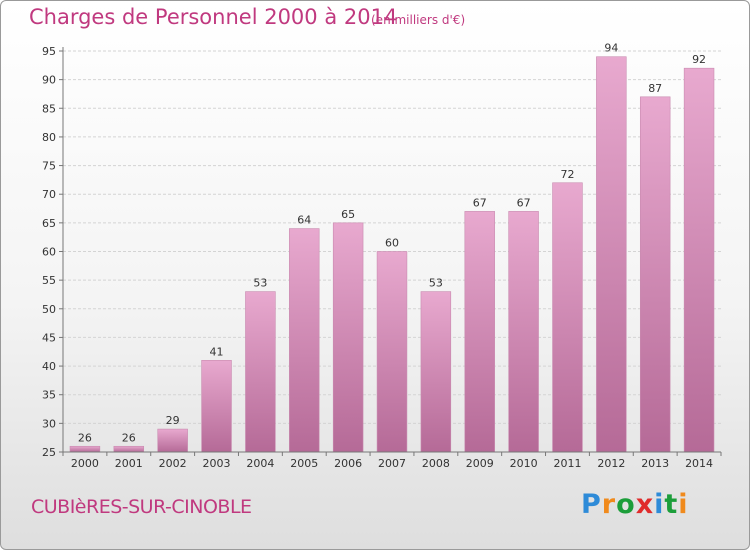 This screenshot has width=750, height=550. Describe the element at coordinates (611, 463) in the screenshot. I see `x-tick-label: 2012` at that location.